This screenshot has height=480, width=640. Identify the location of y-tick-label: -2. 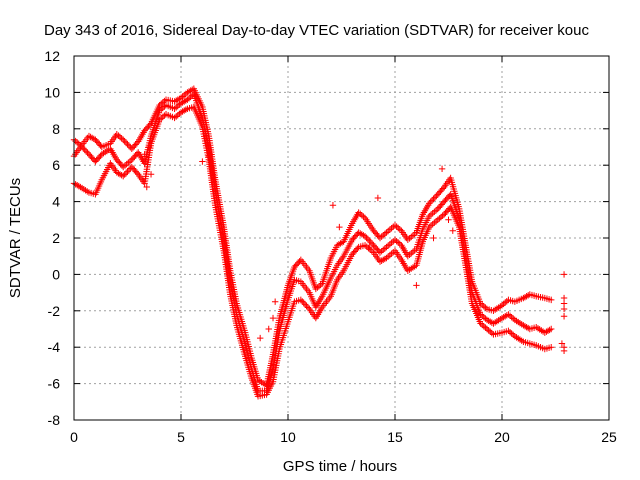
(54, 311).